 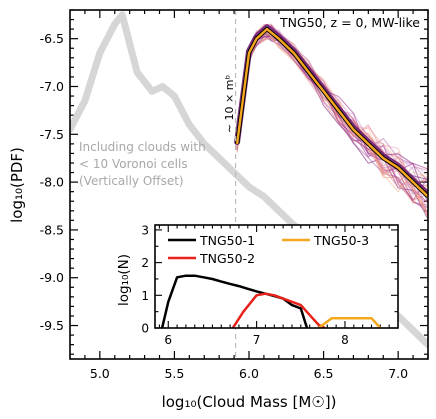 What do you see at coordinates (133, 164) in the screenshot?
I see `gray-label-2: < 10 Voronoi cells` at bounding box center [133, 164].